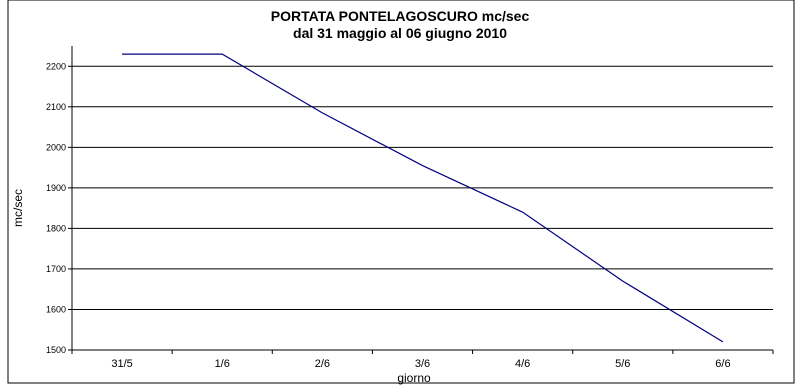  Describe the element at coordinates (400, 33) in the screenshot. I see `chart-subtitle: dal 31 maggio al 06 giugno 2010` at that location.